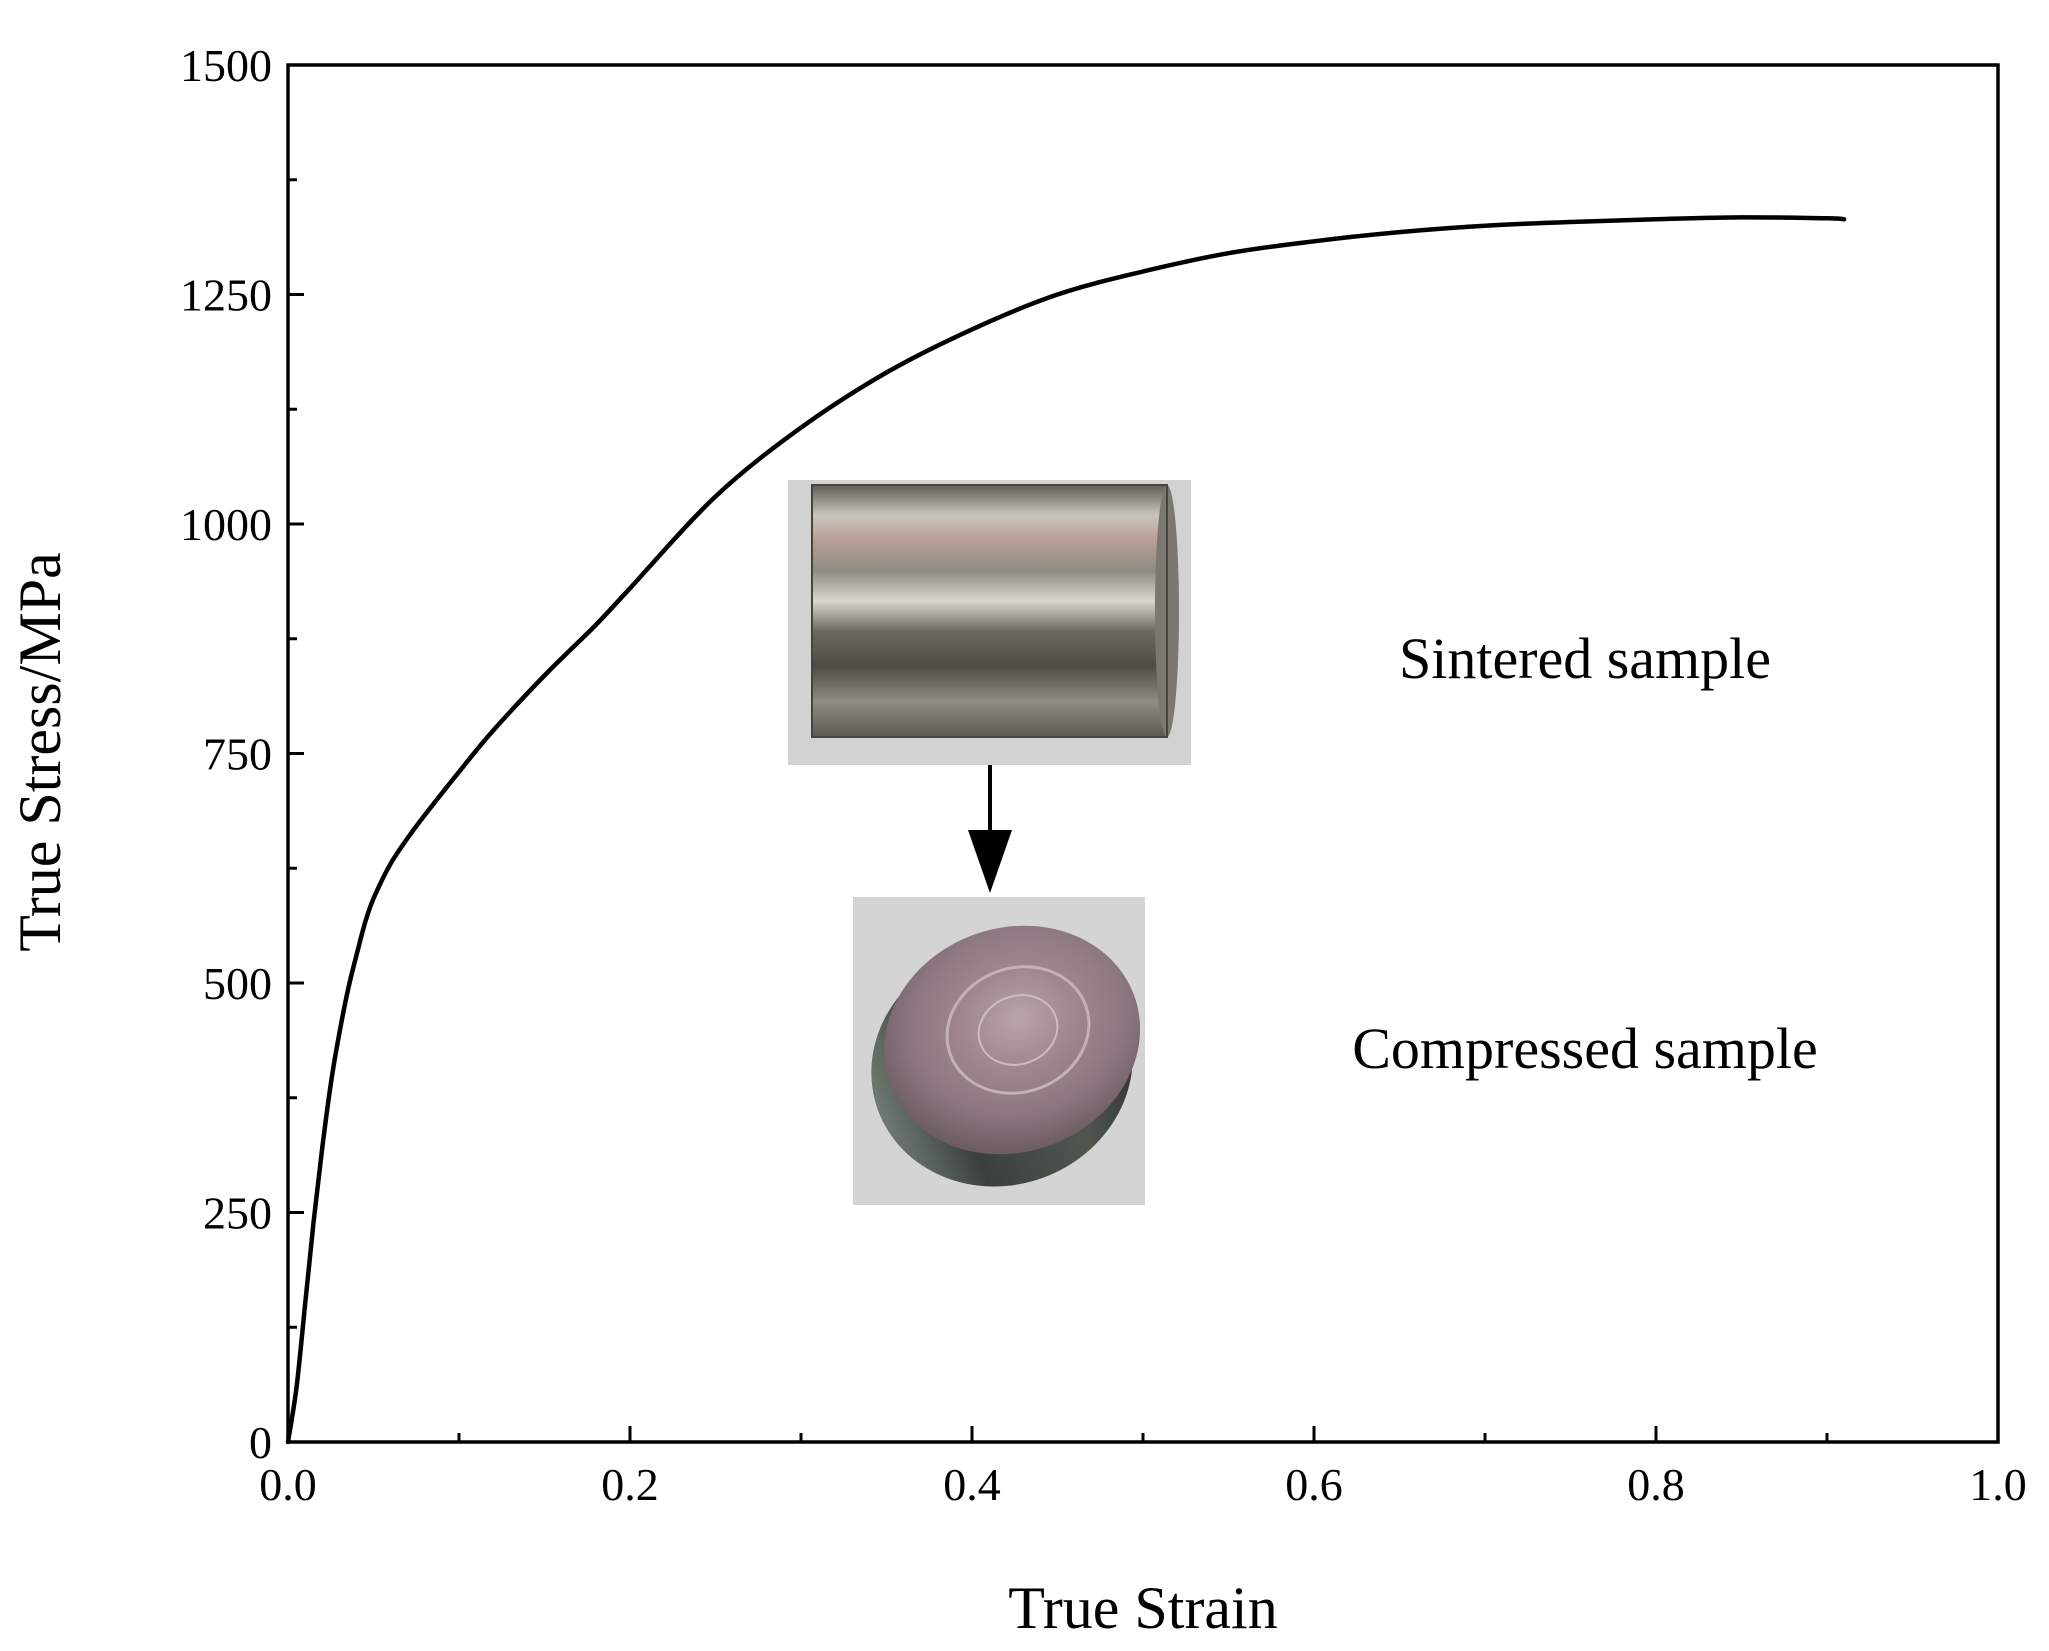  What do you see at coordinates (237, 983) in the screenshot?
I see `y-tick-label: 500` at bounding box center [237, 983].